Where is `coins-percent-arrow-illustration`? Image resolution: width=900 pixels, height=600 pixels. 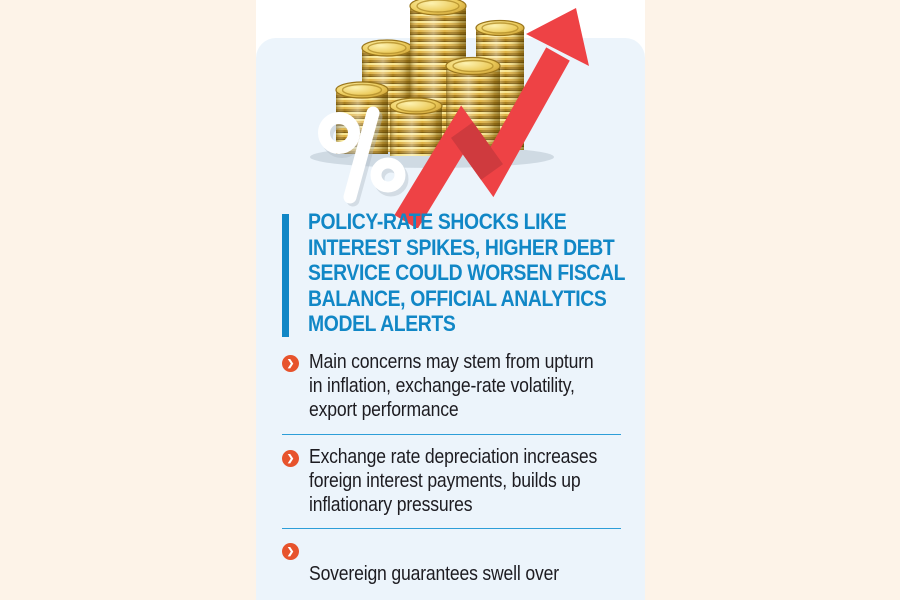 coins-percent-arrow-illustration is located at coordinates (449, 114).